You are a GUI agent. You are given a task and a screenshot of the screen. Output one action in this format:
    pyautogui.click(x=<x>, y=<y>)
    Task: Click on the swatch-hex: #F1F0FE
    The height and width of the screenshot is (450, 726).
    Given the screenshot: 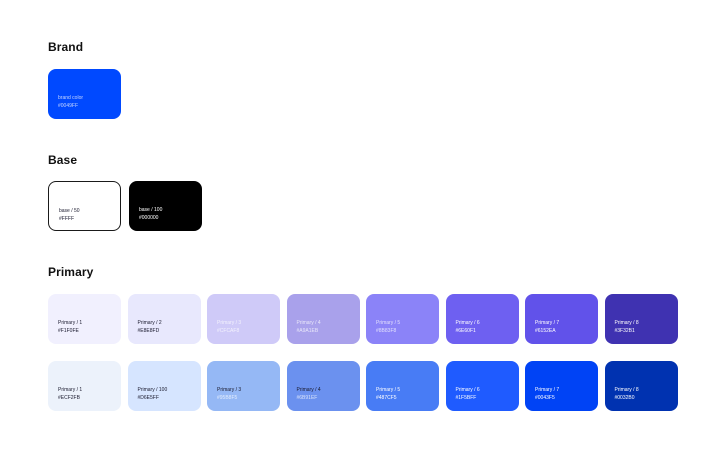 What is the action you would take?
    pyautogui.click(x=68, y=331)
    